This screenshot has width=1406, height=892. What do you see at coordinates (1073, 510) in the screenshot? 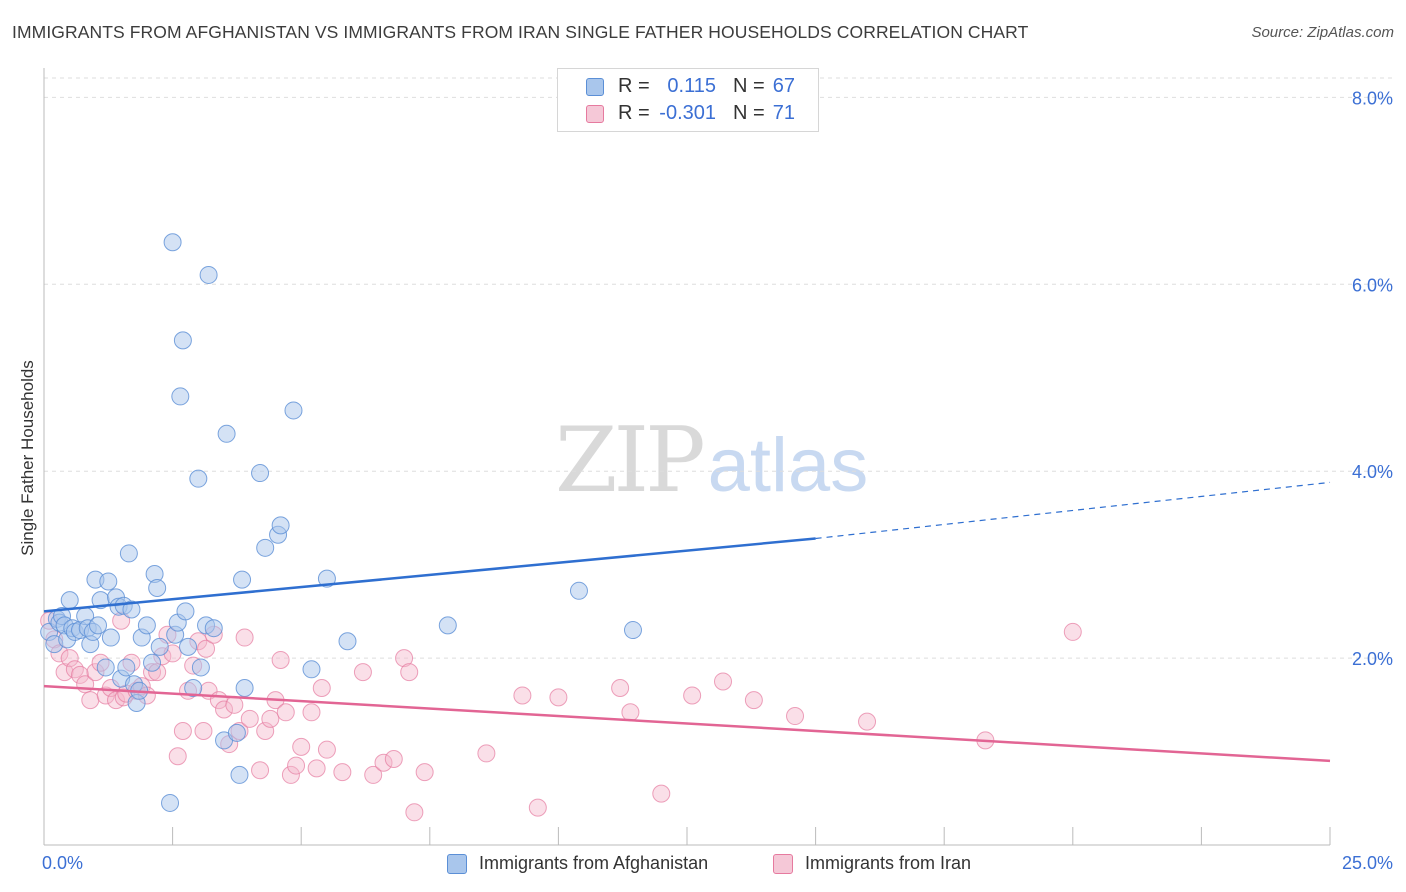
I see `afghanistan-trend-extension` at bounding box center [1073, 510].